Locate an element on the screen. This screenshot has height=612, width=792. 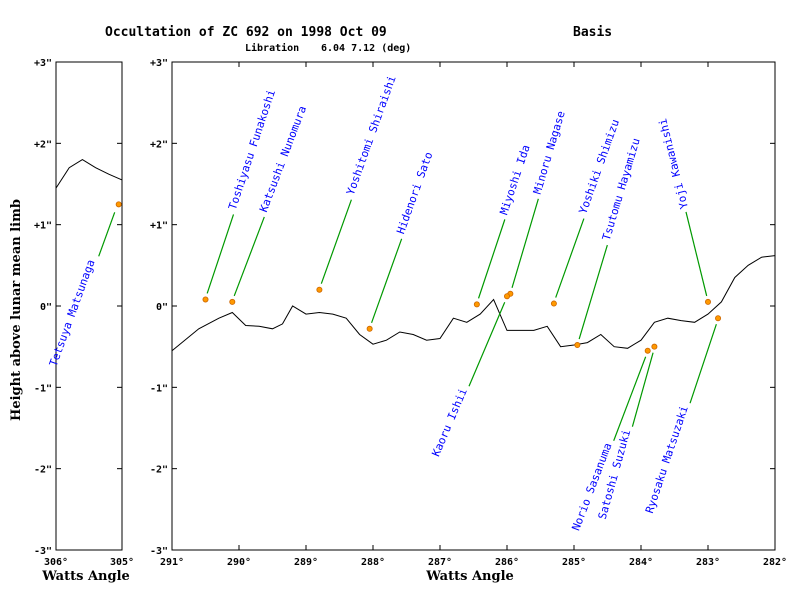
left-x-axis-title: Watts Angle is located at coordinates (85, 576).